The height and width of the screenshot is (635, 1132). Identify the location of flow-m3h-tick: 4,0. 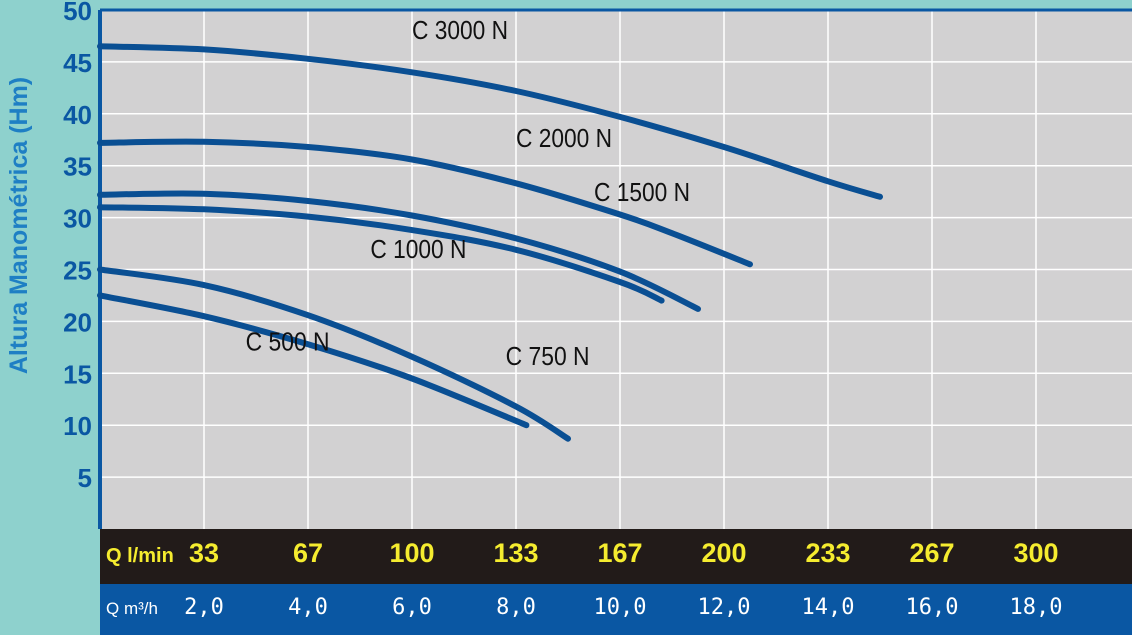
(308, 607).